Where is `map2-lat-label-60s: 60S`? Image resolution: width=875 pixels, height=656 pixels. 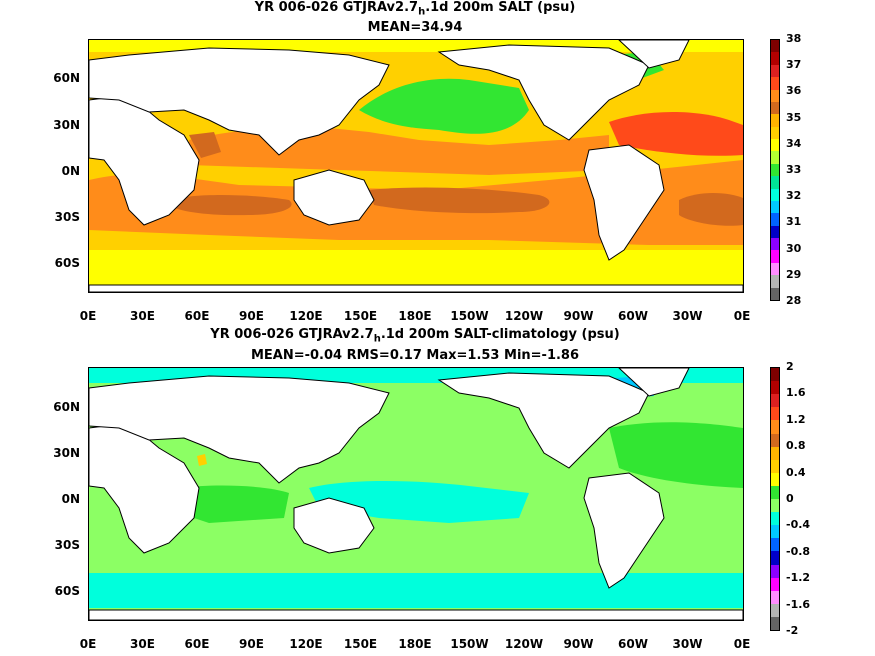 map2-lat-label-60s: 60S is located at coordinates (67, 591).